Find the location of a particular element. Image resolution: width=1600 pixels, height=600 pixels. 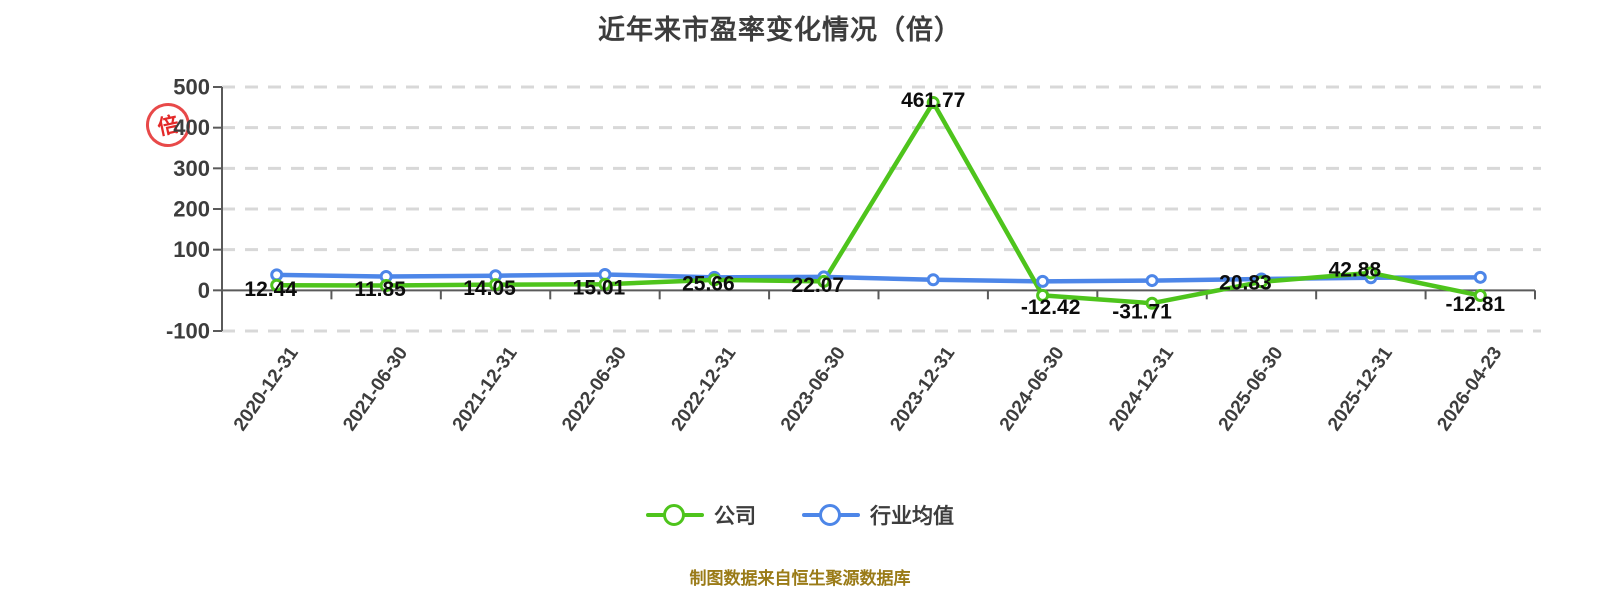

industry-line-marker-icon is located at coordinates (831, 515).